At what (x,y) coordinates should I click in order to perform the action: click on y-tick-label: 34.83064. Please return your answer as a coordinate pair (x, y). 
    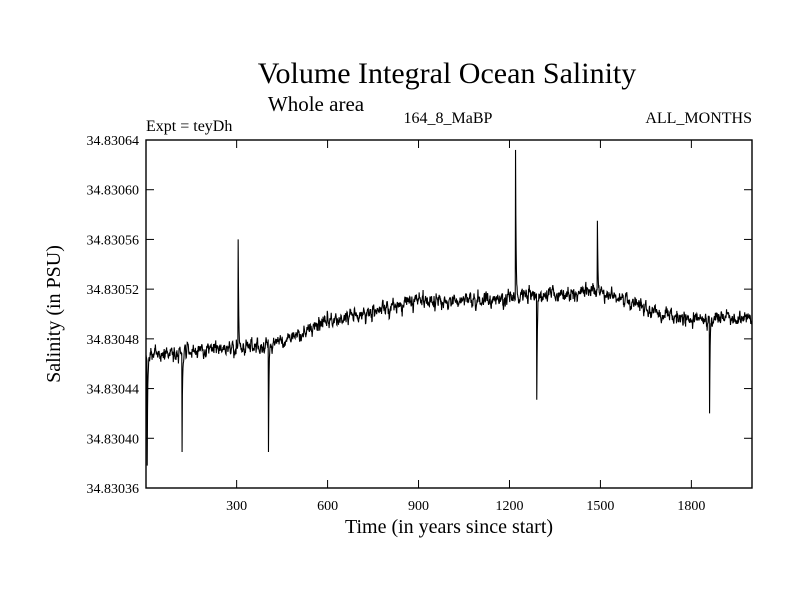
    Looking at the image, I should click on (113, 141).